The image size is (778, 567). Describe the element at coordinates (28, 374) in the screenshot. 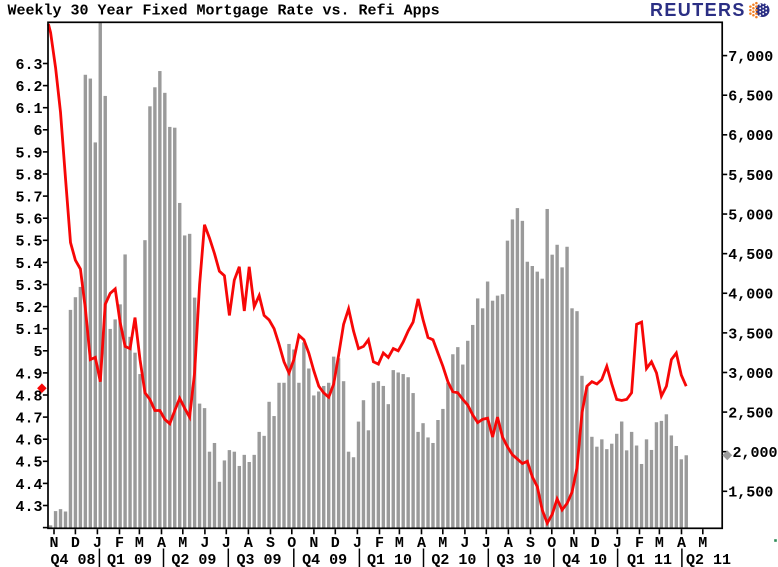

I see `svg-text: 4.9` at that location.